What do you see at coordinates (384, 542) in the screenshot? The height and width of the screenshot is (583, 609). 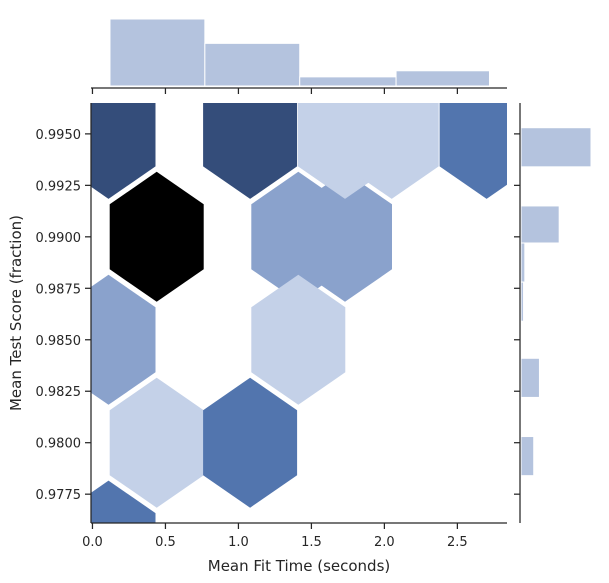 I see `x-tick-label-4: 2.0` at bounding box center [384, 542].